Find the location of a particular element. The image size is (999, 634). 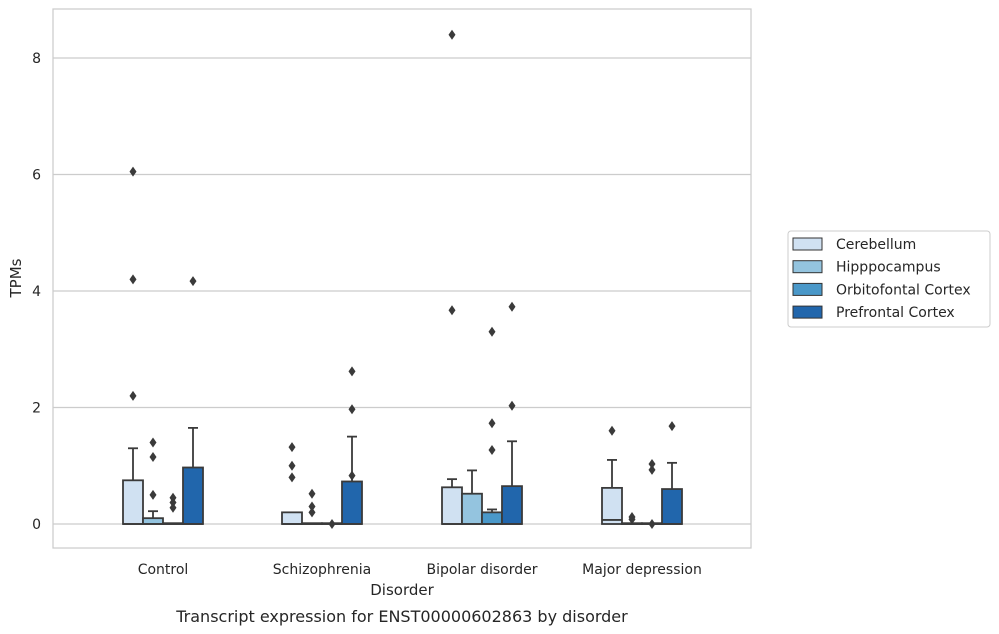

y-tick-label: 2 is located at coordinates (36, 409).